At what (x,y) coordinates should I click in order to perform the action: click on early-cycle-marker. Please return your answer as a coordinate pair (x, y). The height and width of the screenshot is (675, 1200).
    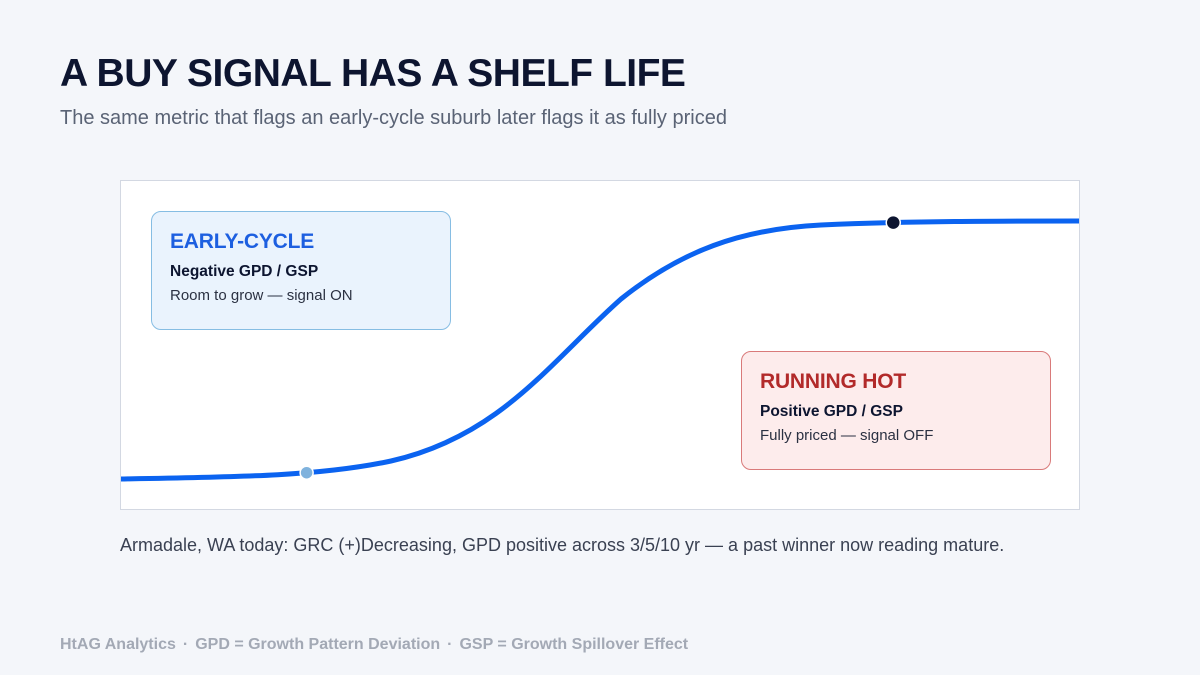
    Looking at the image, I should click on (306, 472).